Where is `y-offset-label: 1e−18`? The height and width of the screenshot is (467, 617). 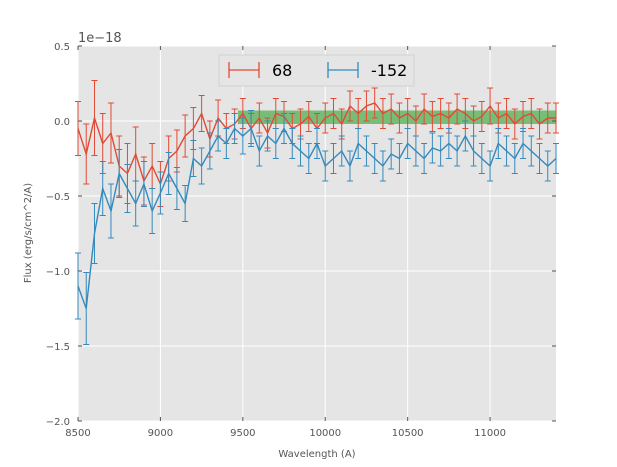
y-offset-label: 1e−18 is located at coordinates (100, 38).